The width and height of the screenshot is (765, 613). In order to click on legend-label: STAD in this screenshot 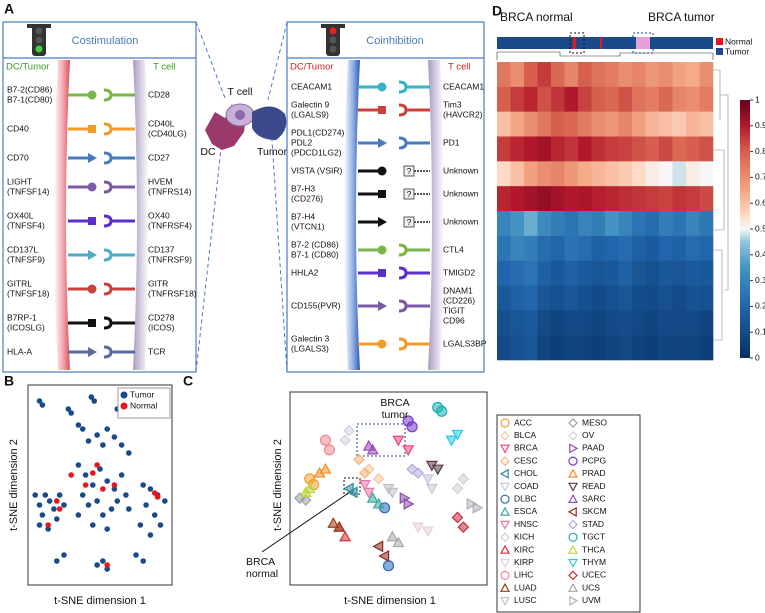, I will do `click(593, 524)`.